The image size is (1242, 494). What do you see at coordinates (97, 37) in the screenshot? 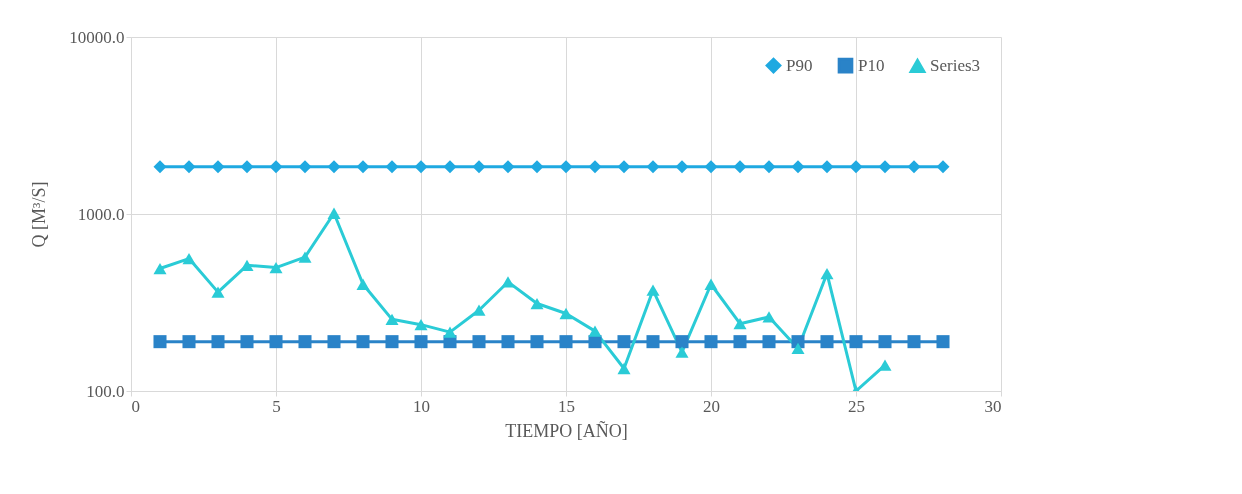
I see `y-tick-label: 10000.0` at bounding box center [97, 37].